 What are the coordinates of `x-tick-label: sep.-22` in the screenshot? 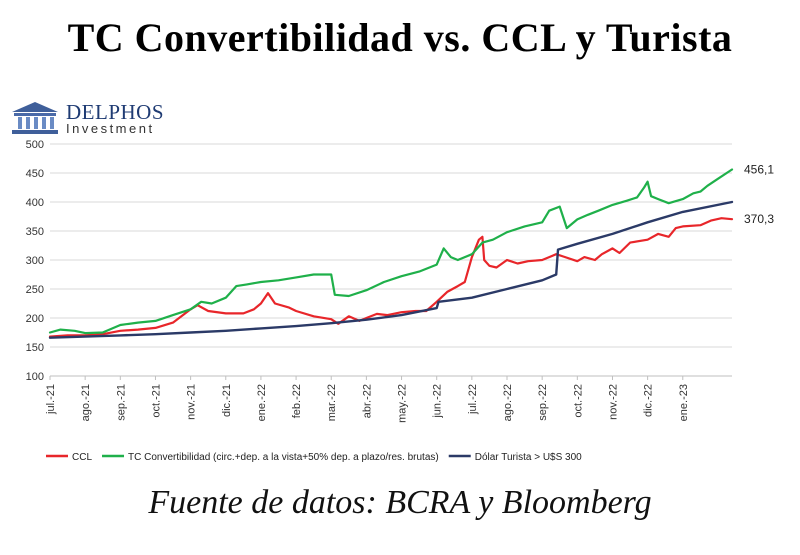 It's located at (543, 402).